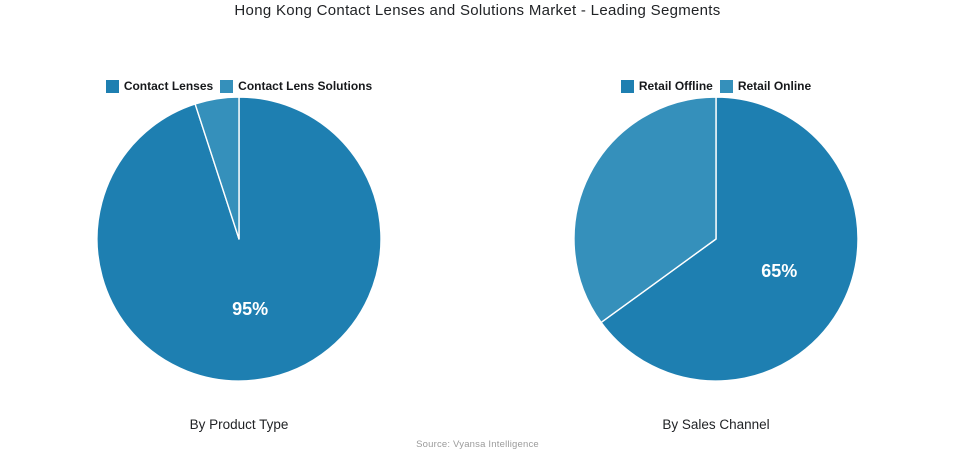 The height and width of the screenshot is (454, 955). What do you see at coordinates (774, 86) in the screenshot?
I see `legend-label: Retail Online` at bounding box center [774, 86].